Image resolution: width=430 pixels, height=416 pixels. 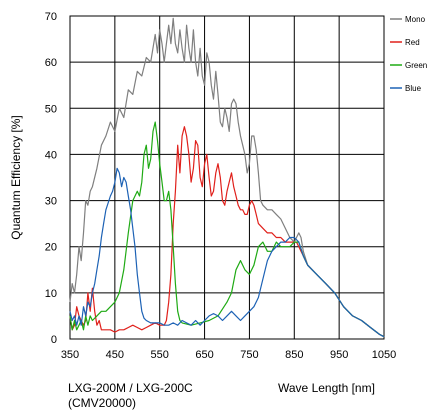 I want to click on caption-sensor: (CMV20000), so click(x=102, y=403).